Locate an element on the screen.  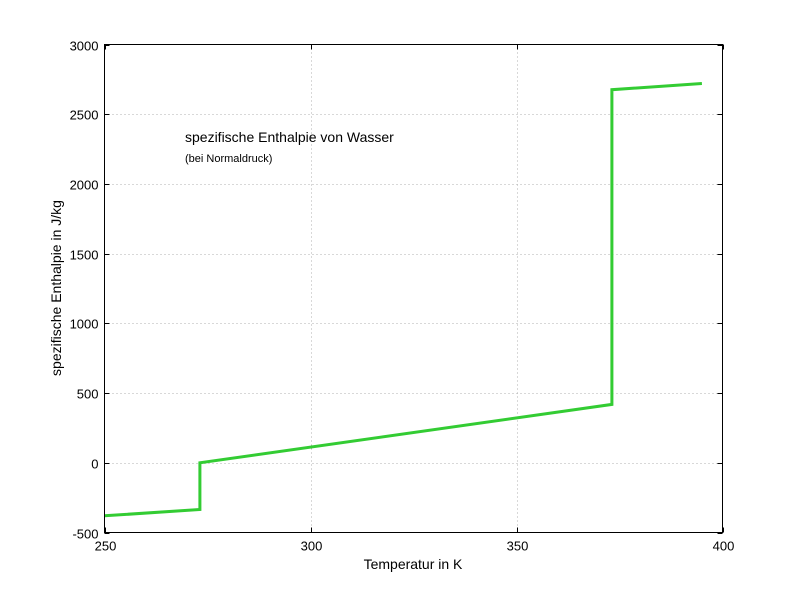
x-tick-label: 350 is located at coordinates (518, 546).